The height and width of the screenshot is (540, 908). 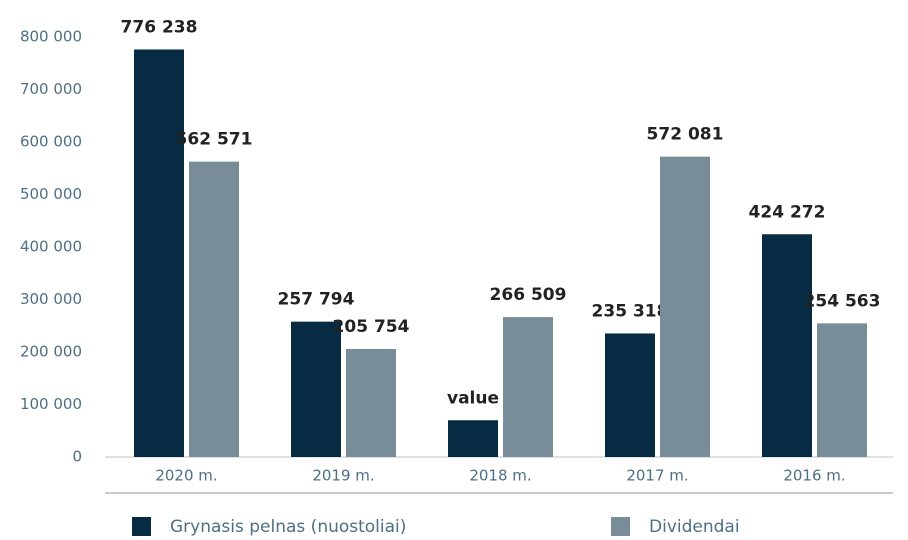 I want to click on legend-label: Dividendai, so click(x=694, y=527).